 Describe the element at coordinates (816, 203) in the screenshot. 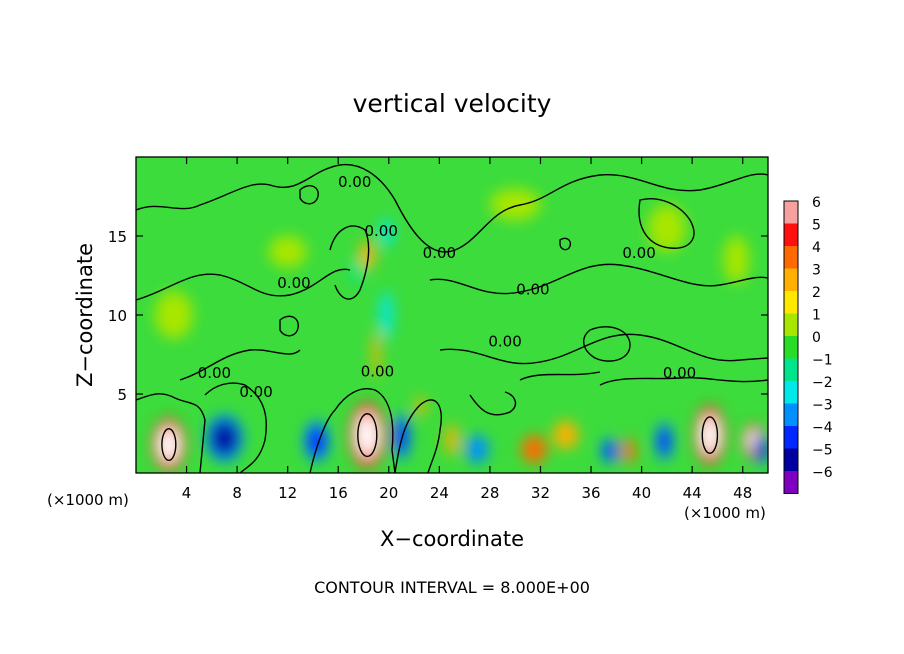

I see `colorbar-tick-label: 6` at that location.